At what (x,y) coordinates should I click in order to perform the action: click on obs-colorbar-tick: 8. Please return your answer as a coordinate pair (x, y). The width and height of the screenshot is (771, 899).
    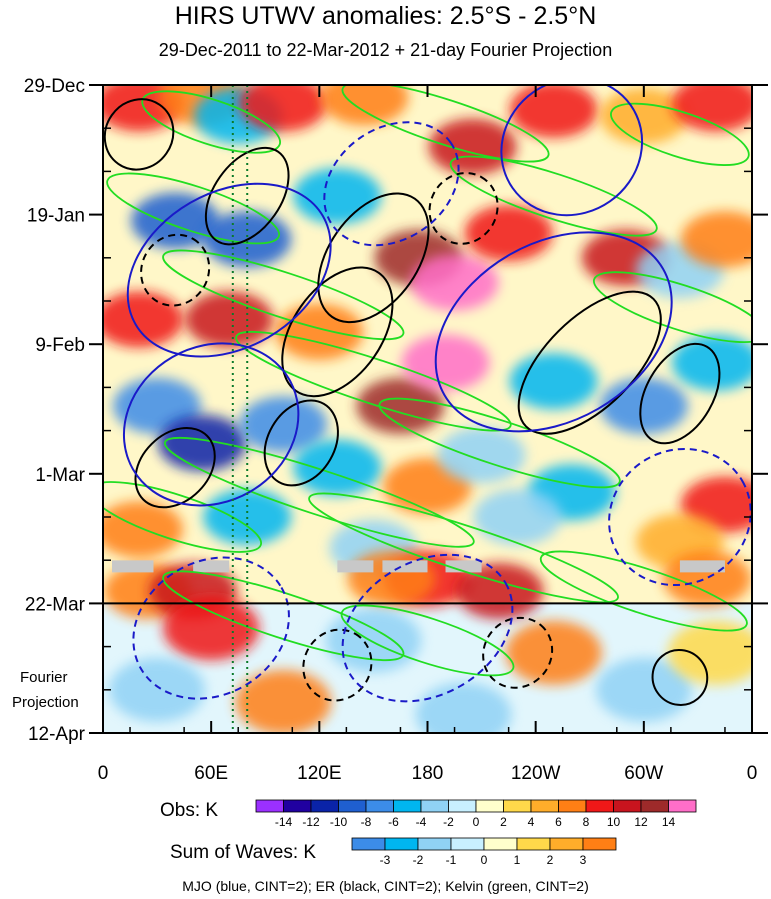
    Looking at the image, I should click on (586, 822).